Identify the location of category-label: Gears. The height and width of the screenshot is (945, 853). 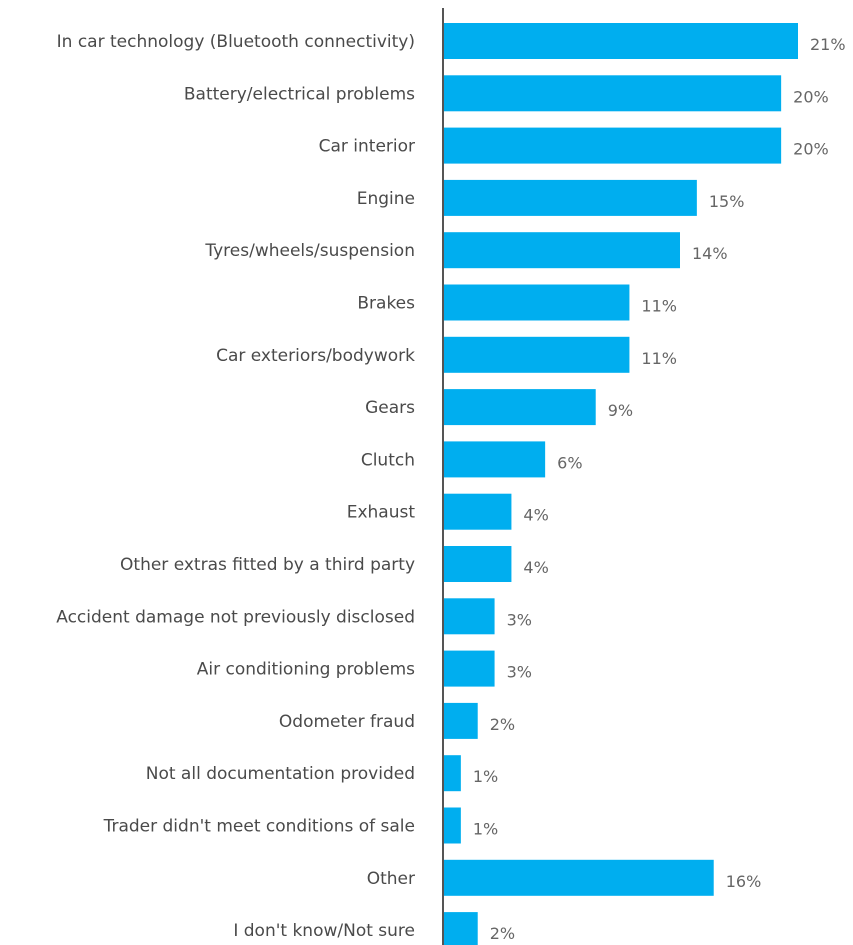
(390, 408).